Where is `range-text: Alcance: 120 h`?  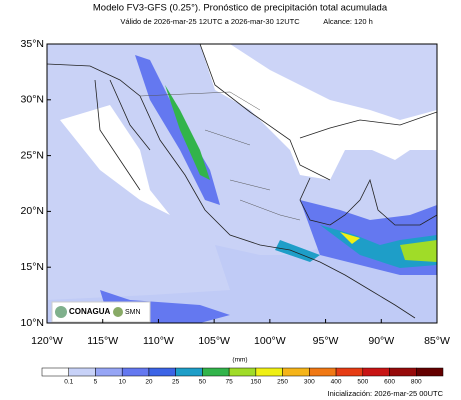 range-text: Alcance: 120 h is located at coordinates (348, 21).